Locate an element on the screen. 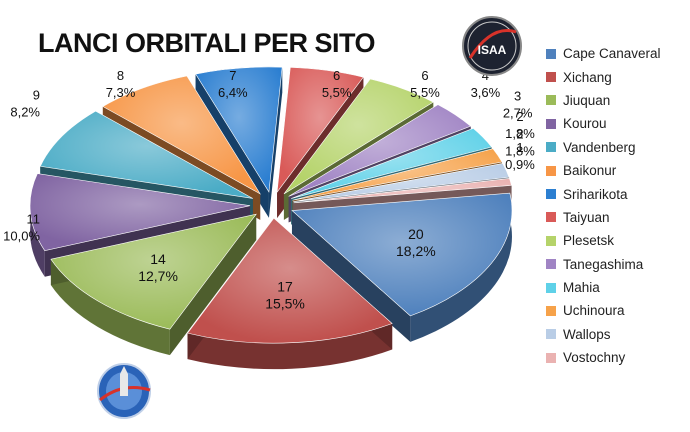 This screenshot has height=432, width=690. slice-percent-label: 0,9% is located at coordinates (520, 164).